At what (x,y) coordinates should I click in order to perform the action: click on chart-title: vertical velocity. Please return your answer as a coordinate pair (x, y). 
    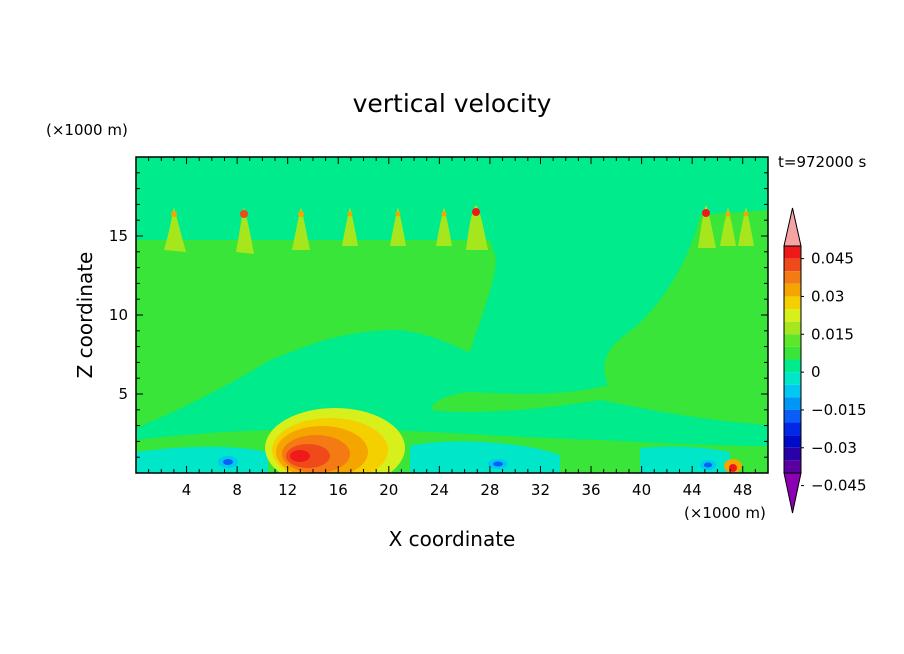
    Looking at the image, I should click on (452, 103).